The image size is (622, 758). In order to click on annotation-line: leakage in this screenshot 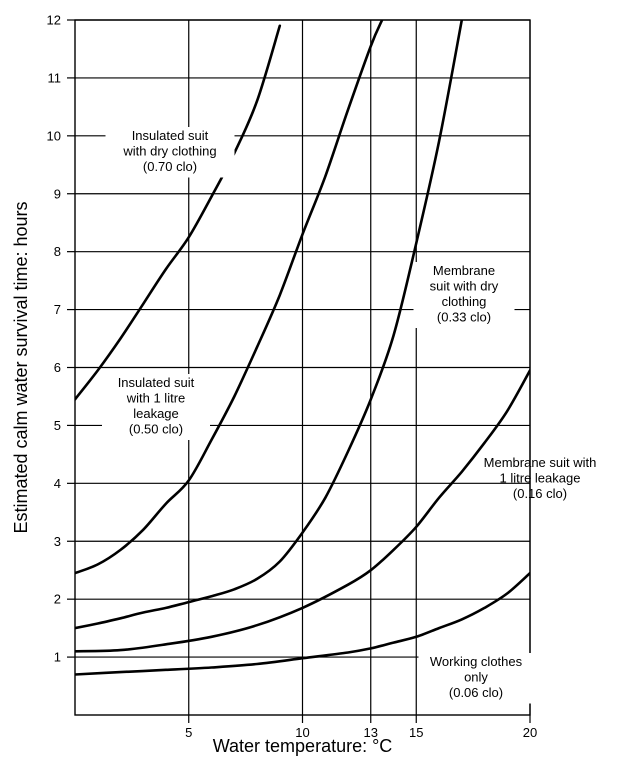, I will do `click(156, 413)`.